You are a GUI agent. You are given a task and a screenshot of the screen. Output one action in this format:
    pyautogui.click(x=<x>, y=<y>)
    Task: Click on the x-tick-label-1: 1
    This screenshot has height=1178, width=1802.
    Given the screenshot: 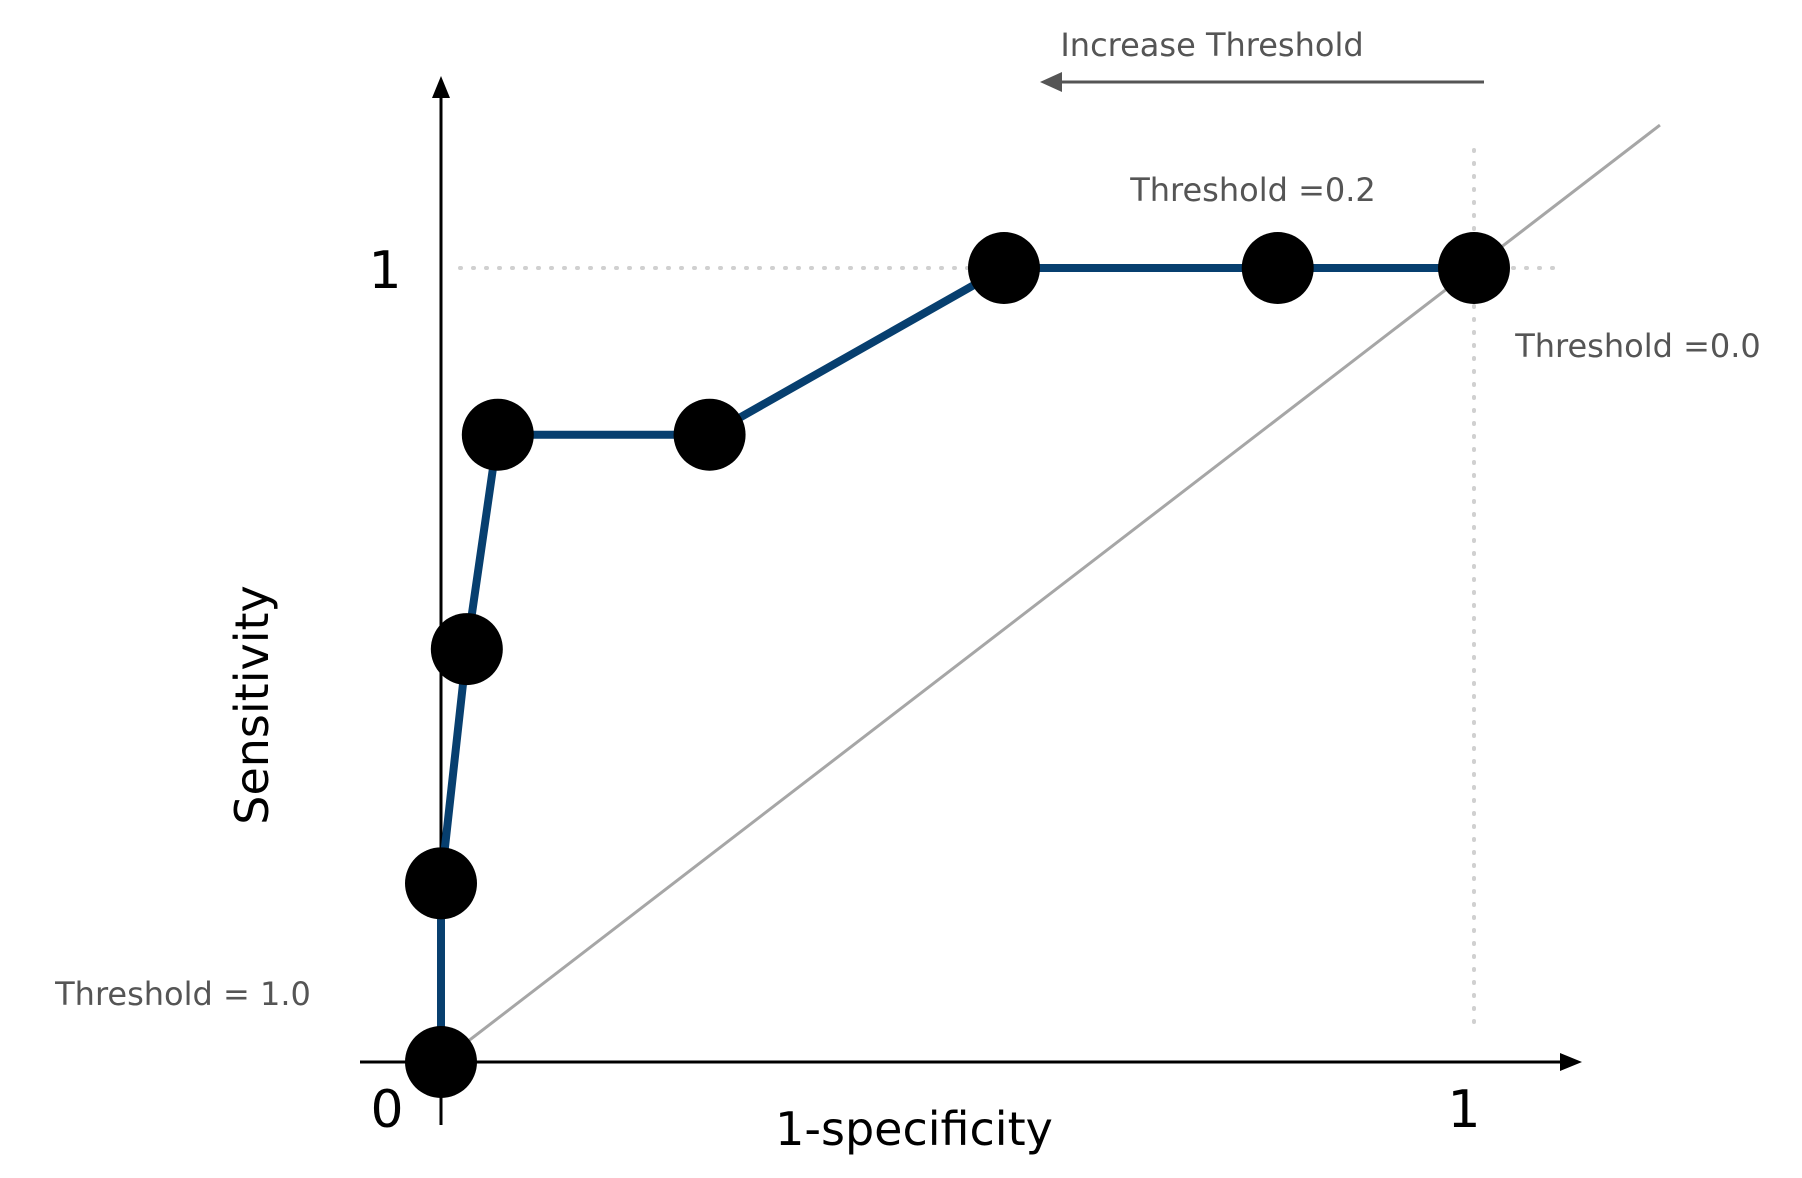 What is the action you would take?
    pyautogui.click(x=1463, y=1110)
    